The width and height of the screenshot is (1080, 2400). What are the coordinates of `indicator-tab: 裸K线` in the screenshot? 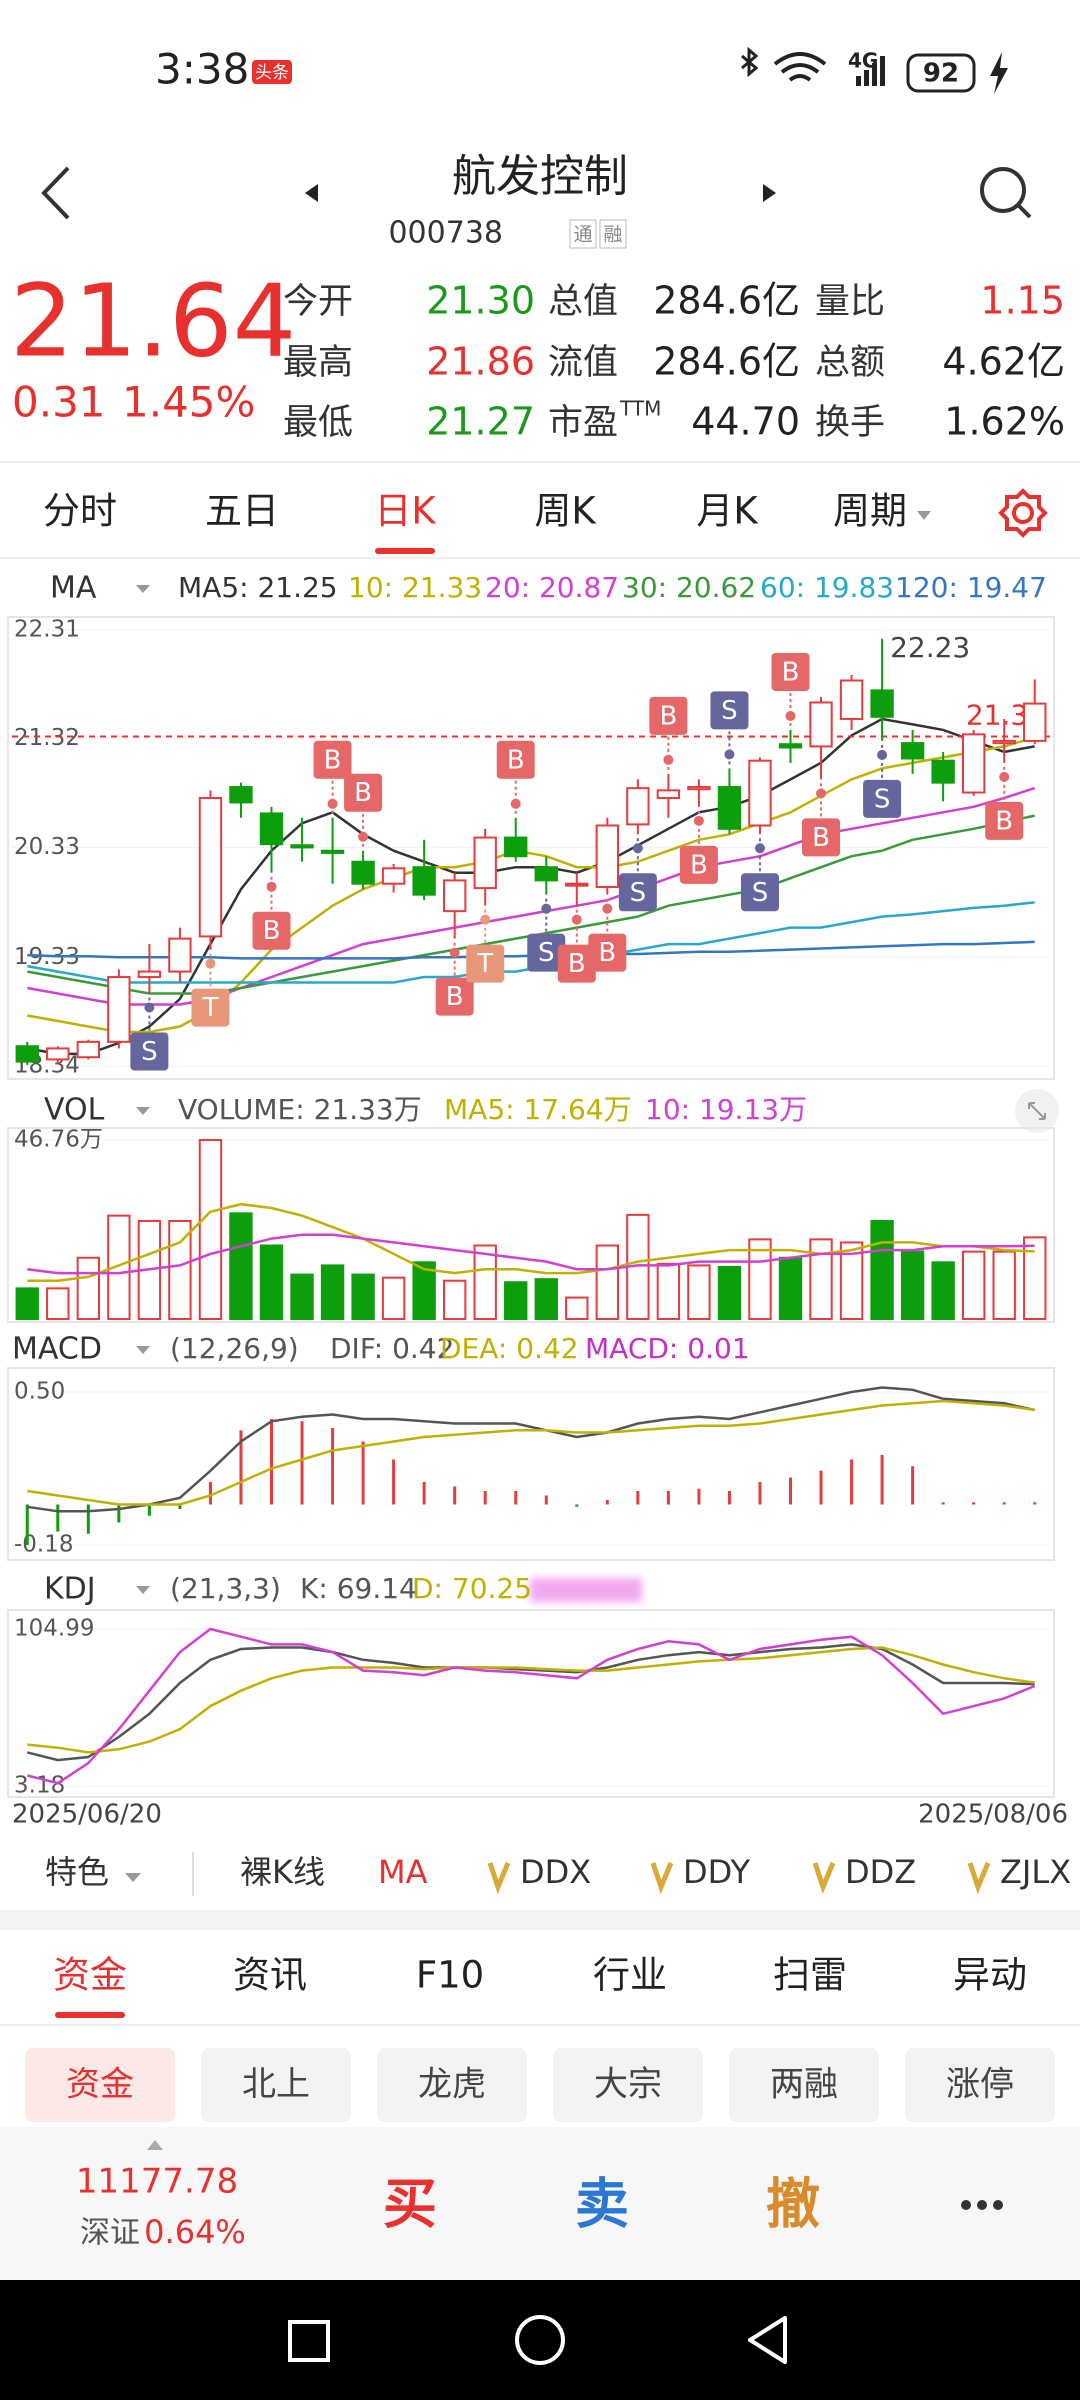 It's located at (282, 1872).